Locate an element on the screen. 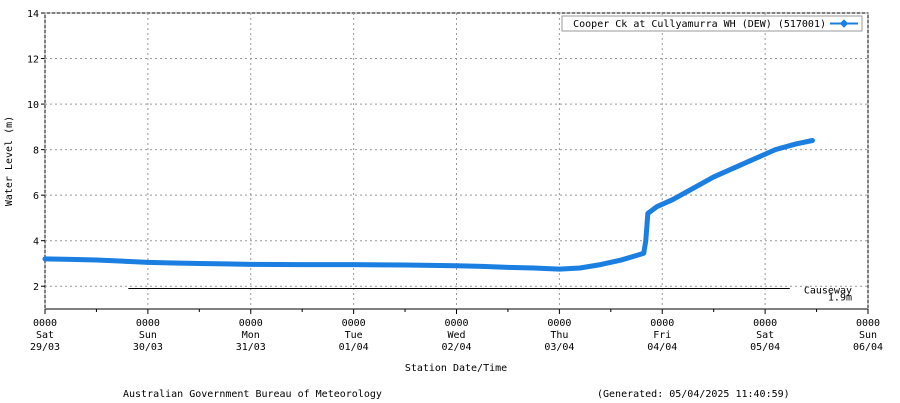 The image size is (900, 403). x-tick-label: Tue is located at coordinates (354, 335).